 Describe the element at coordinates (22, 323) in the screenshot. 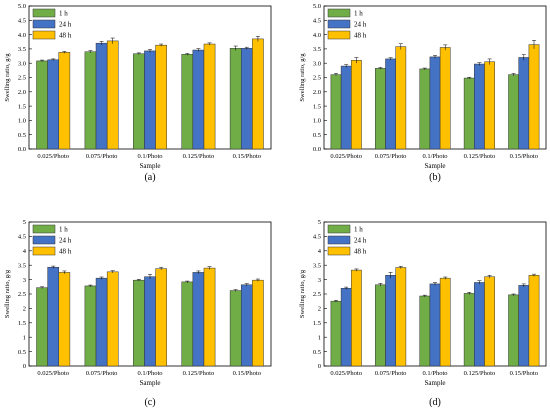

I see `y-tick-label: 1.5` at that location.